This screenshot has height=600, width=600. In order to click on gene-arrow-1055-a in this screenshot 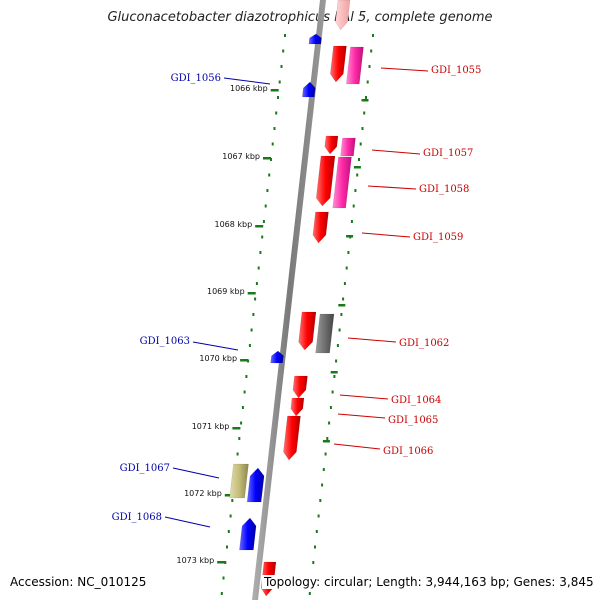, I will do `click(338, 64)`.